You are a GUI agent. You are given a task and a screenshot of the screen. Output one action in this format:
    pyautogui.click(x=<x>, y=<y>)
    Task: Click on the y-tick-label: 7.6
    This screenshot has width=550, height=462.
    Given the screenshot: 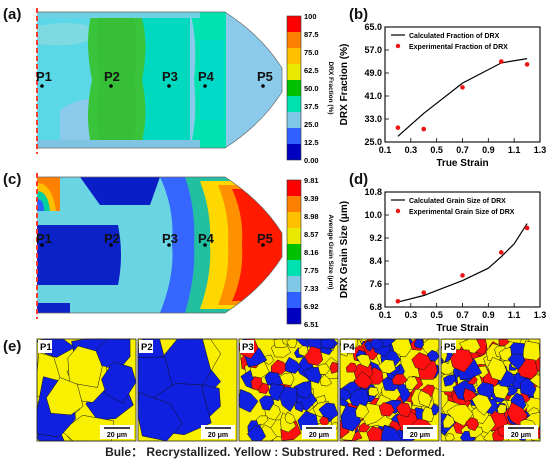 What is the action you would take?
    pyautogui.click(x=375, y=284)
    